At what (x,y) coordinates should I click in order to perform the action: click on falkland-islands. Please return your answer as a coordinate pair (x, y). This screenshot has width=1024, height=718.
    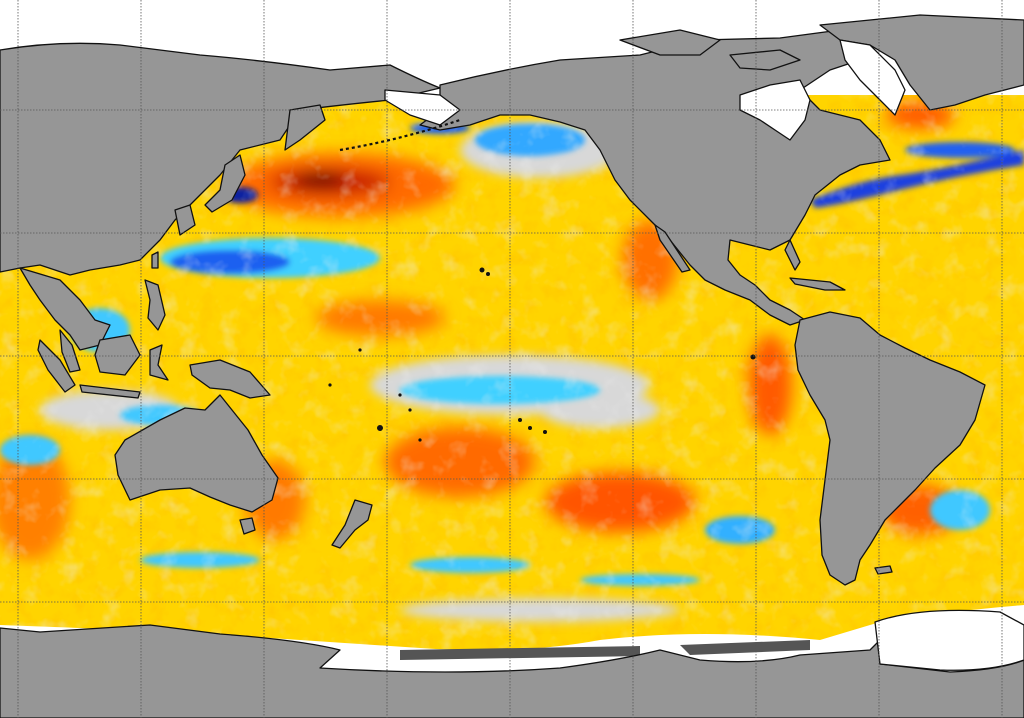
    Looking at the image, I should click on (883, 570).